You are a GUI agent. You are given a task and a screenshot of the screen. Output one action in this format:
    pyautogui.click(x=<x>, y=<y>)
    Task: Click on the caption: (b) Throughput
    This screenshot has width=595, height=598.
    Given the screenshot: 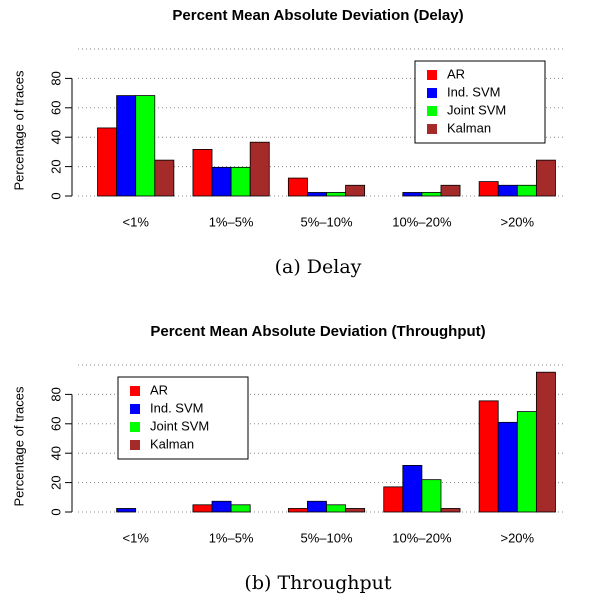 What is the action you would take?
    pyautogui.click(x=317, y=583)
    